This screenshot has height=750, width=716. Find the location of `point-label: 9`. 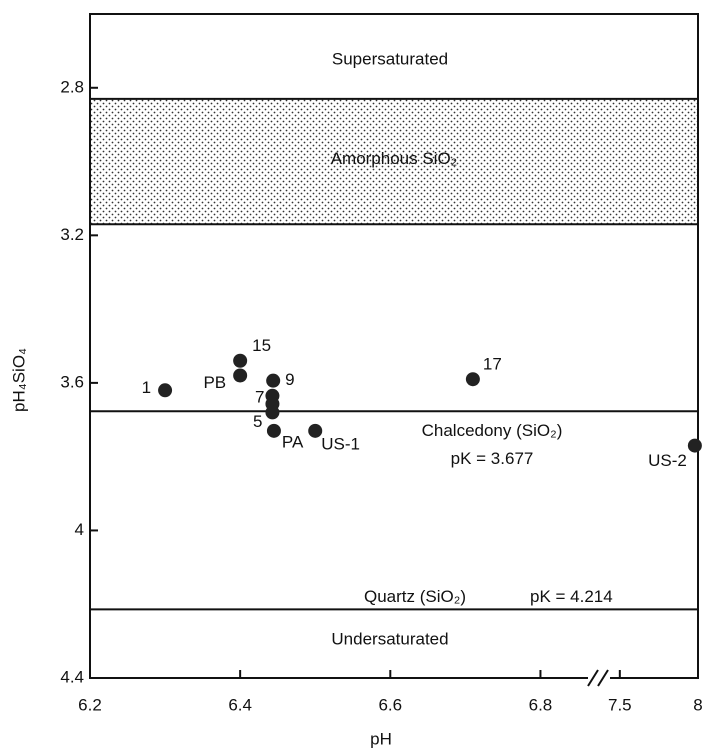

point-label: 9 is located at coordinates (289, 379).